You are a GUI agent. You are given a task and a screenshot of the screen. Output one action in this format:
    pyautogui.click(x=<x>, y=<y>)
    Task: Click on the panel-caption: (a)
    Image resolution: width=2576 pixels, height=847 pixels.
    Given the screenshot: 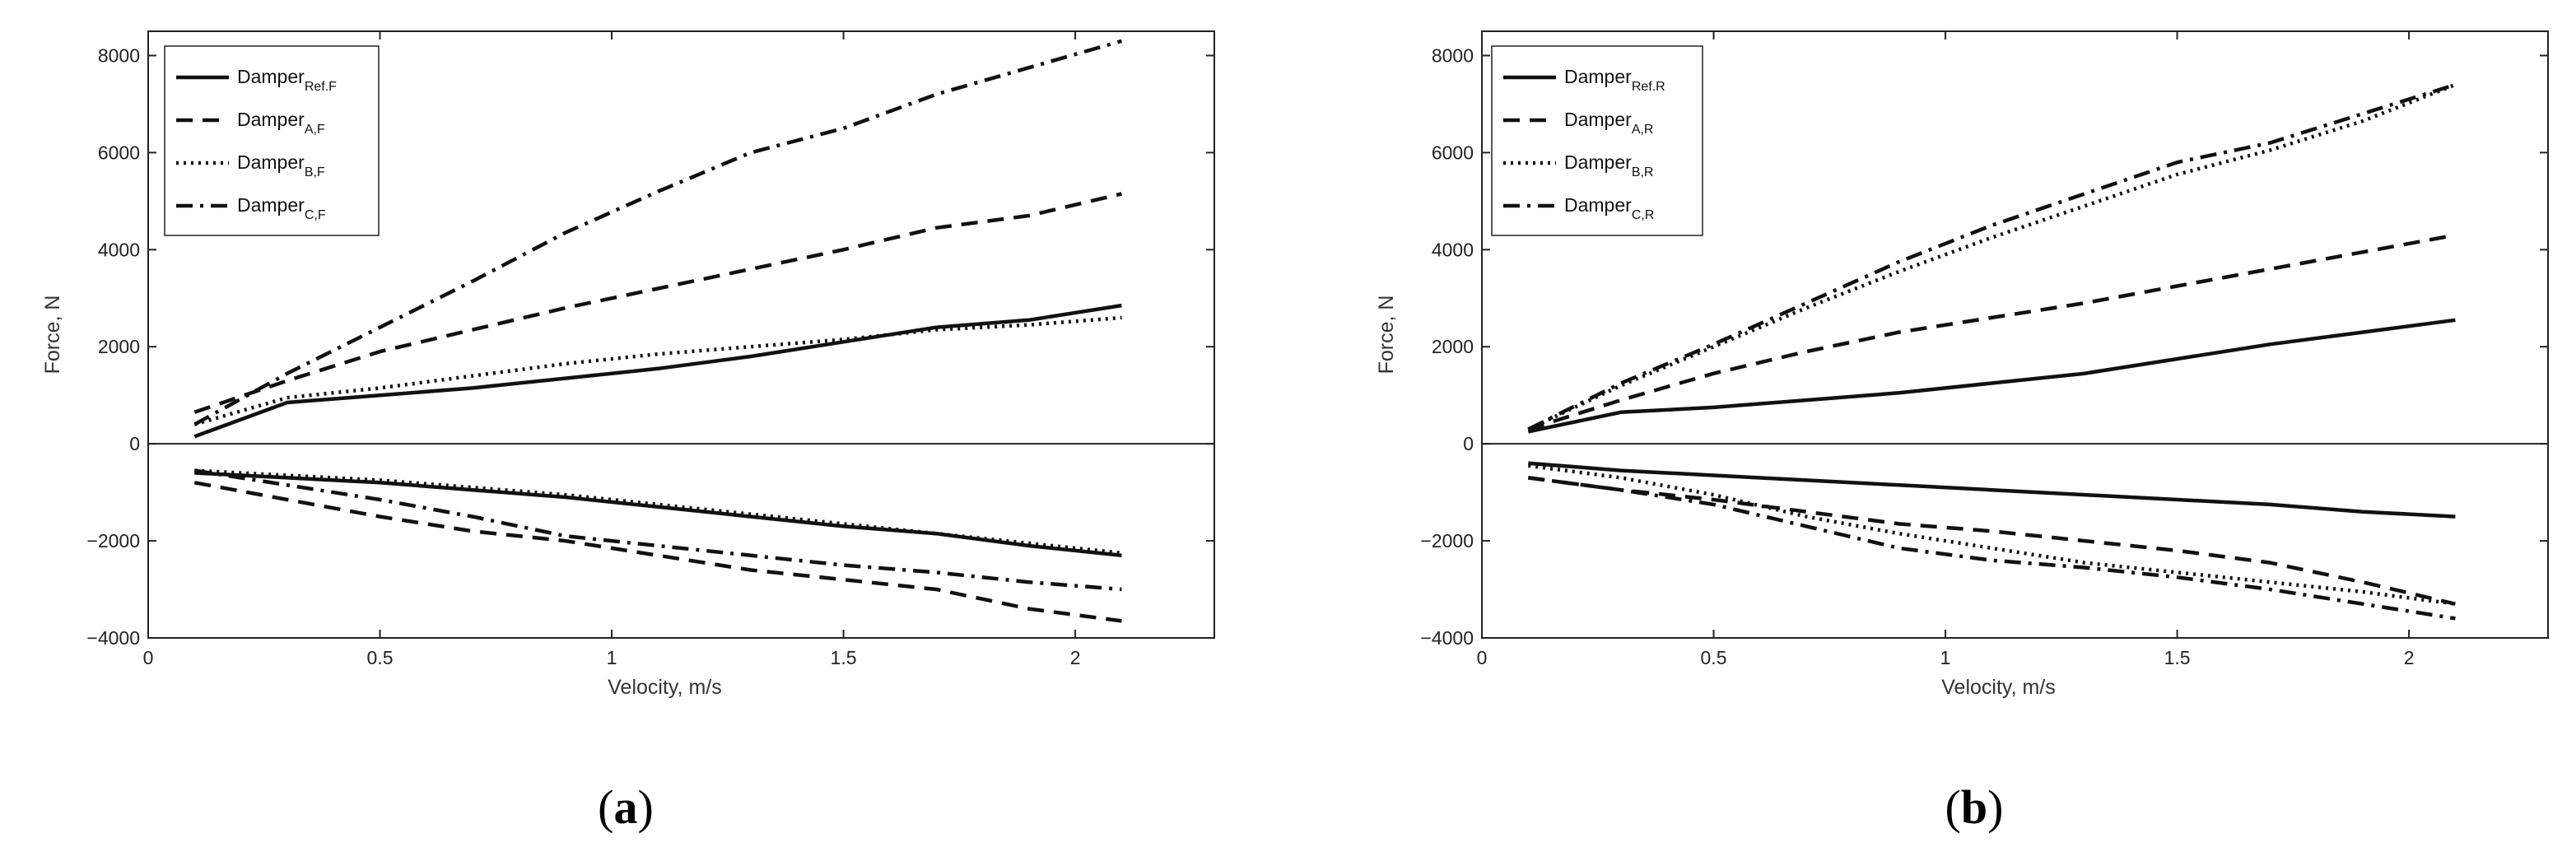 What is the action you would take?
    pyautogui.click(x=626, y=807)
    